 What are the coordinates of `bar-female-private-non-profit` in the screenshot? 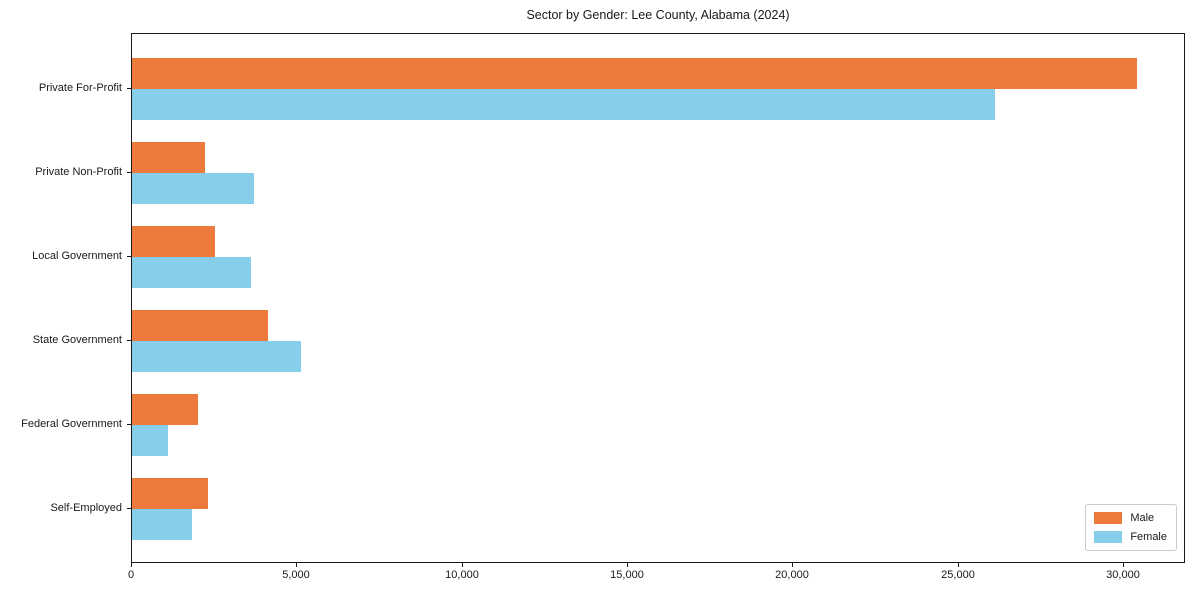 It's located at (193, 188).